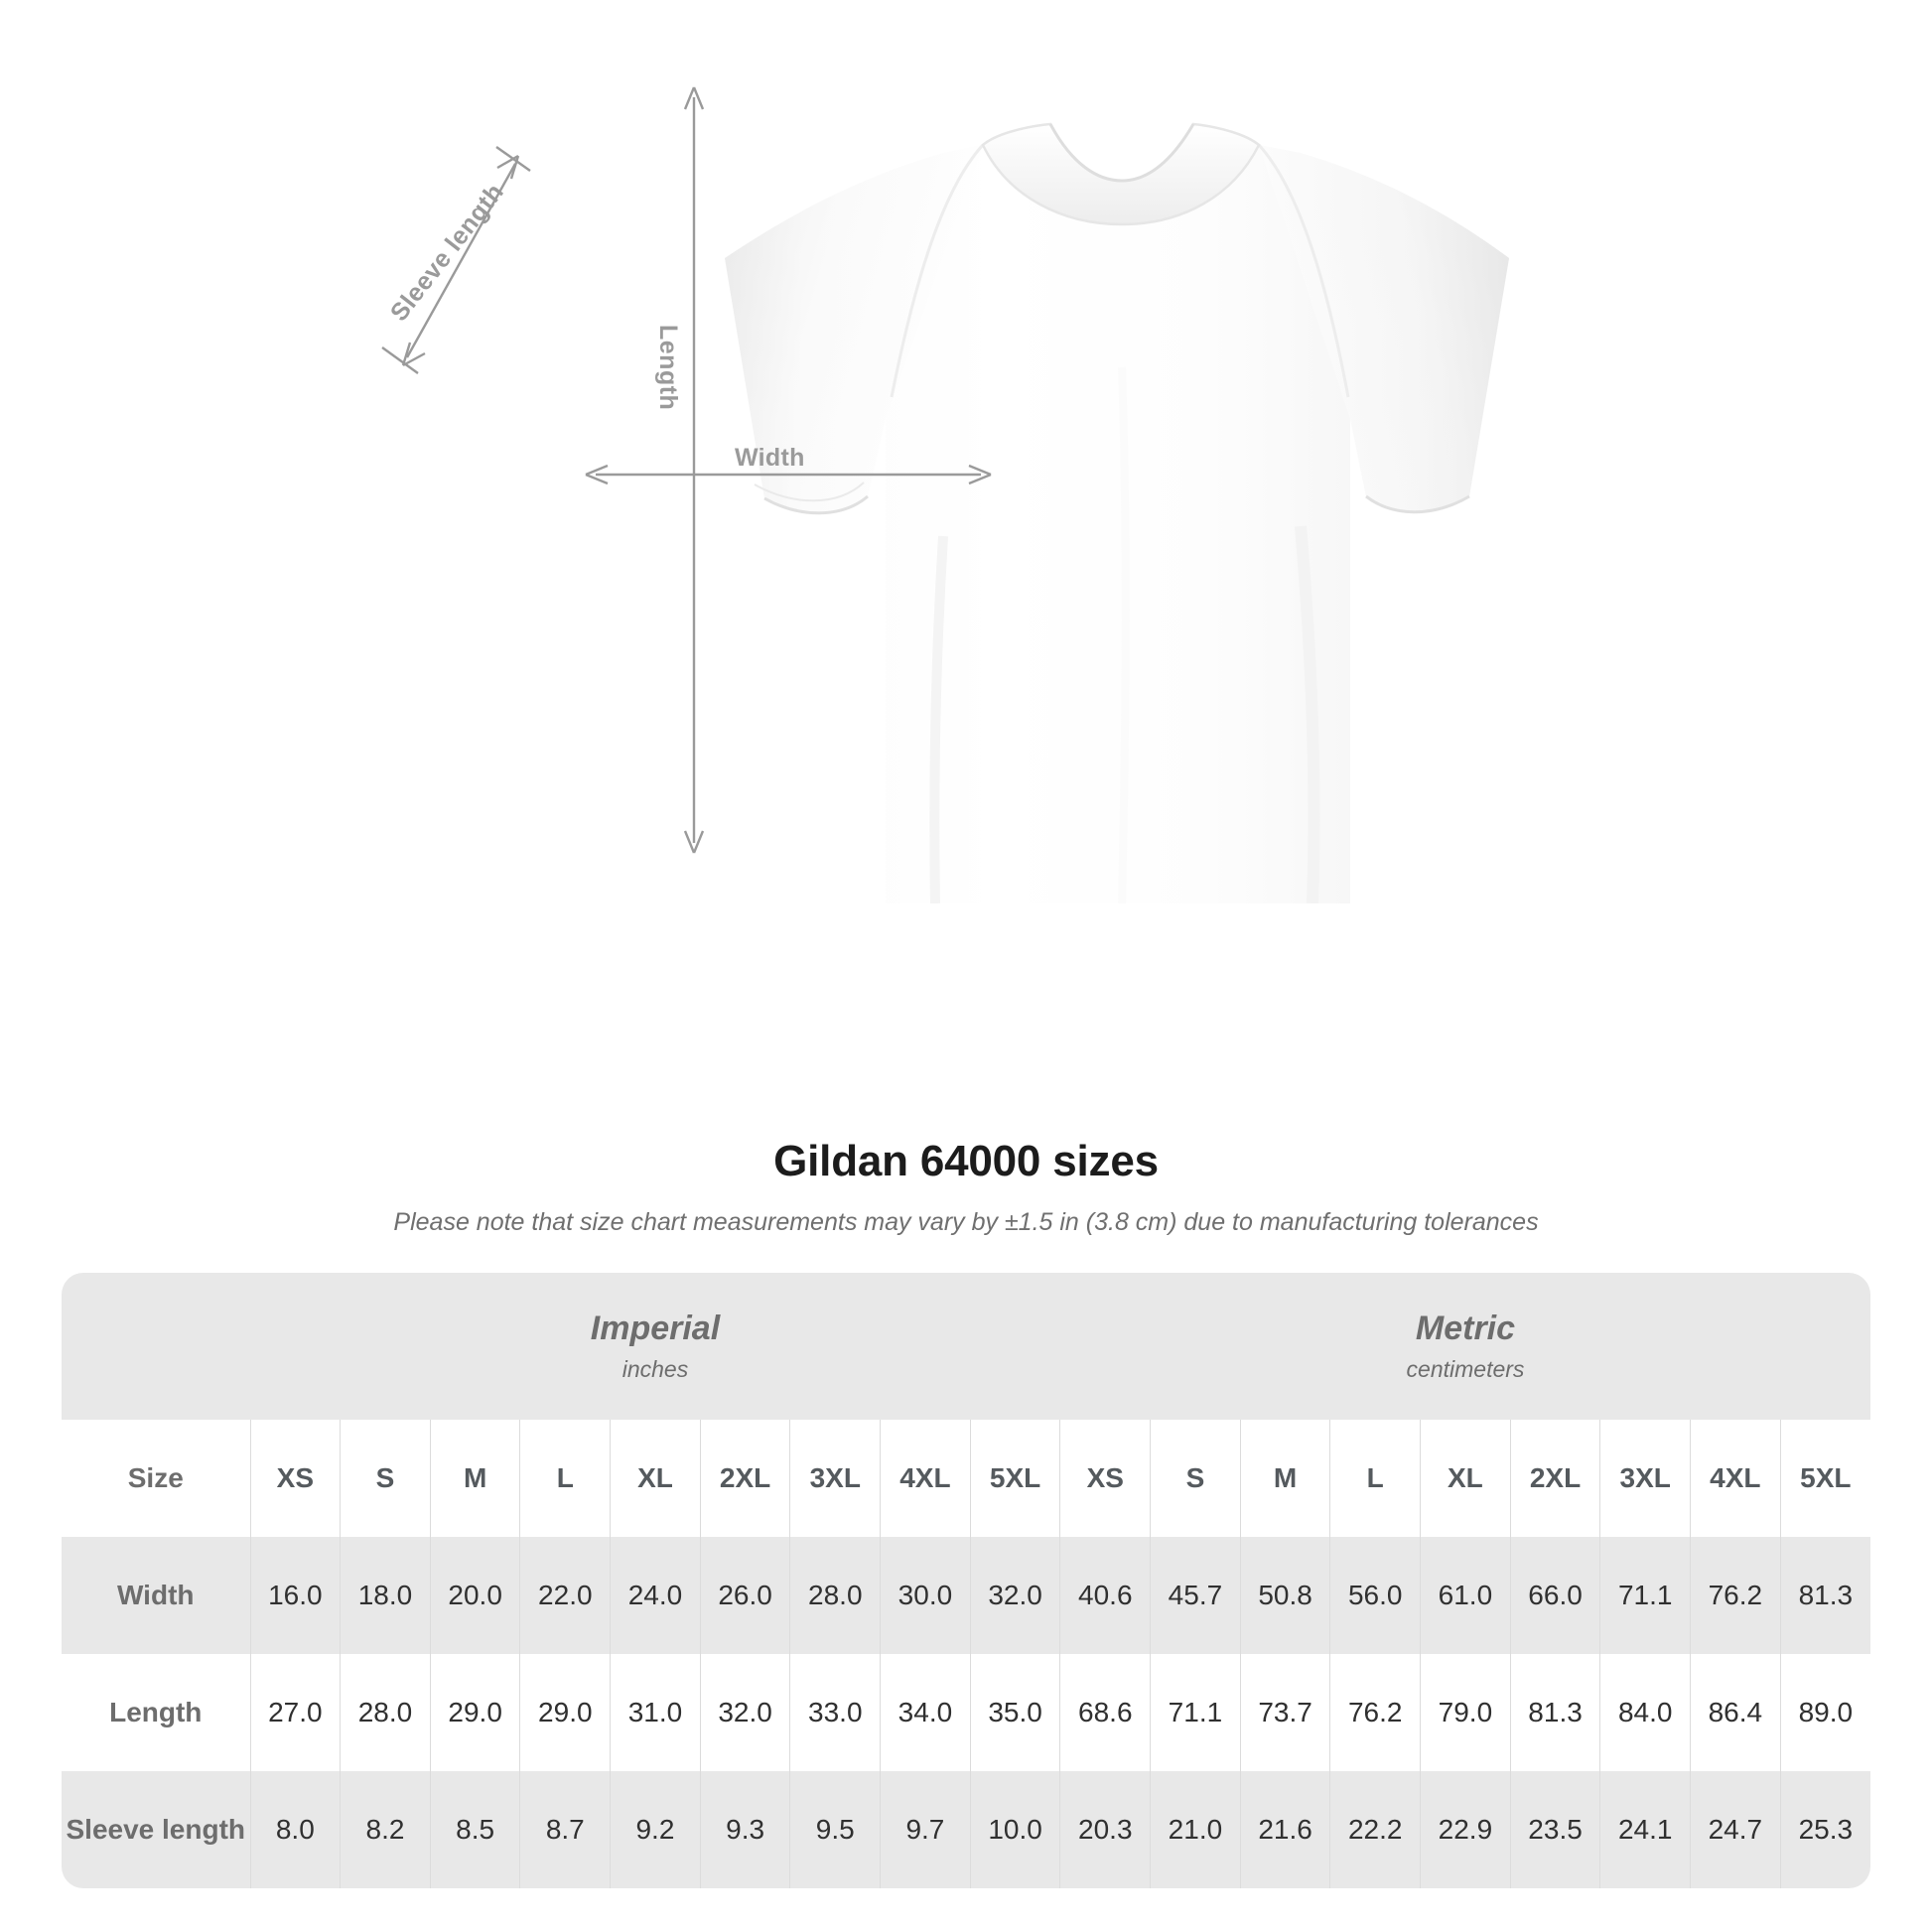 The image size is (1932, 1932). I want to click on cell-width-4: 24.0, so click(655, 1595).